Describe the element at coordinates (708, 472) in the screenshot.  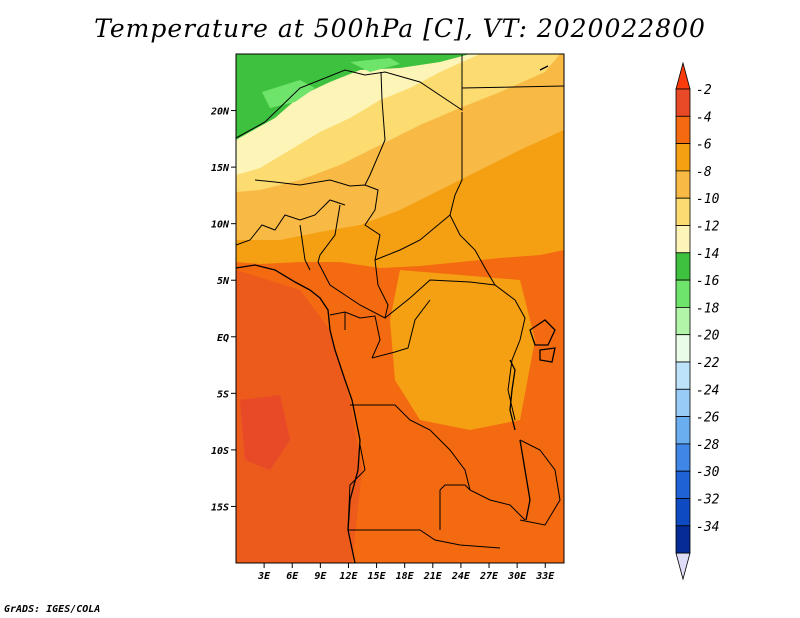
I see `colorbar-label: -30` at that location.